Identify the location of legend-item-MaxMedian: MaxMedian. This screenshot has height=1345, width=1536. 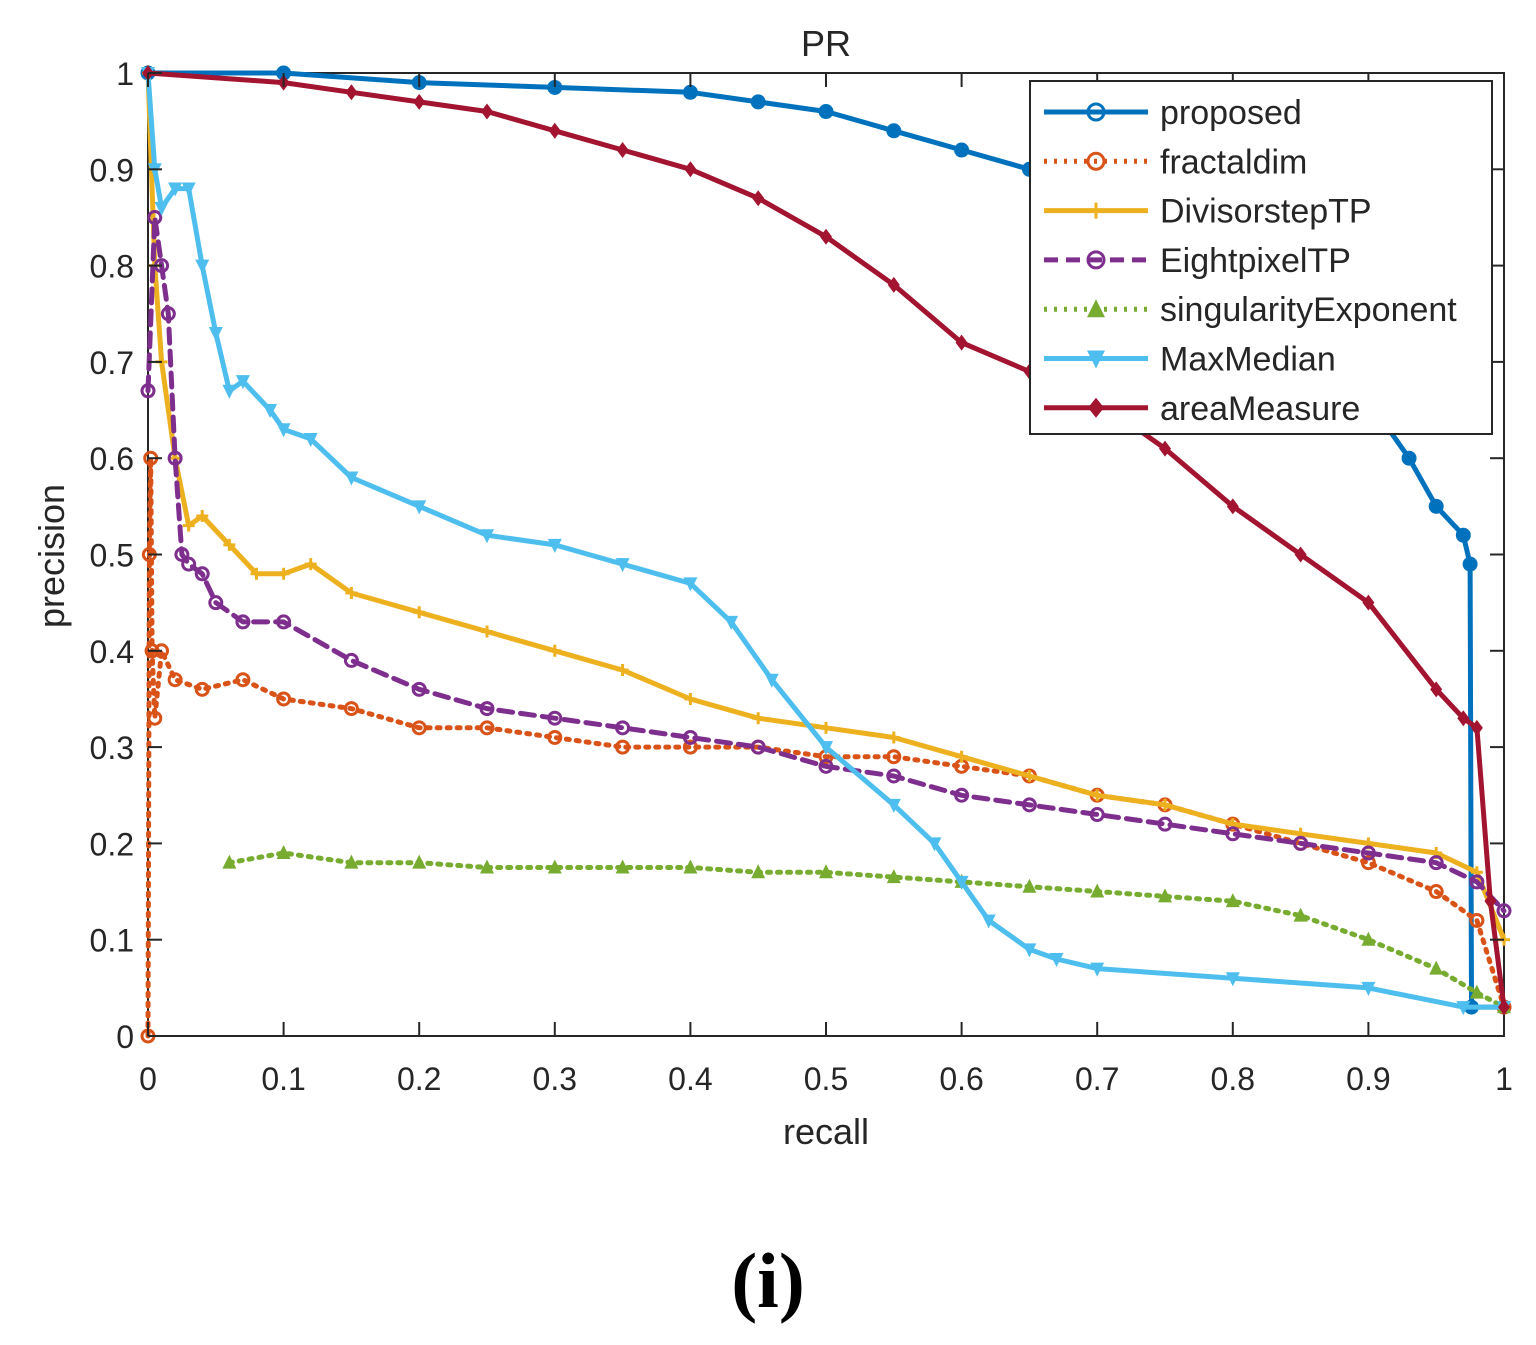
(1190, 360).